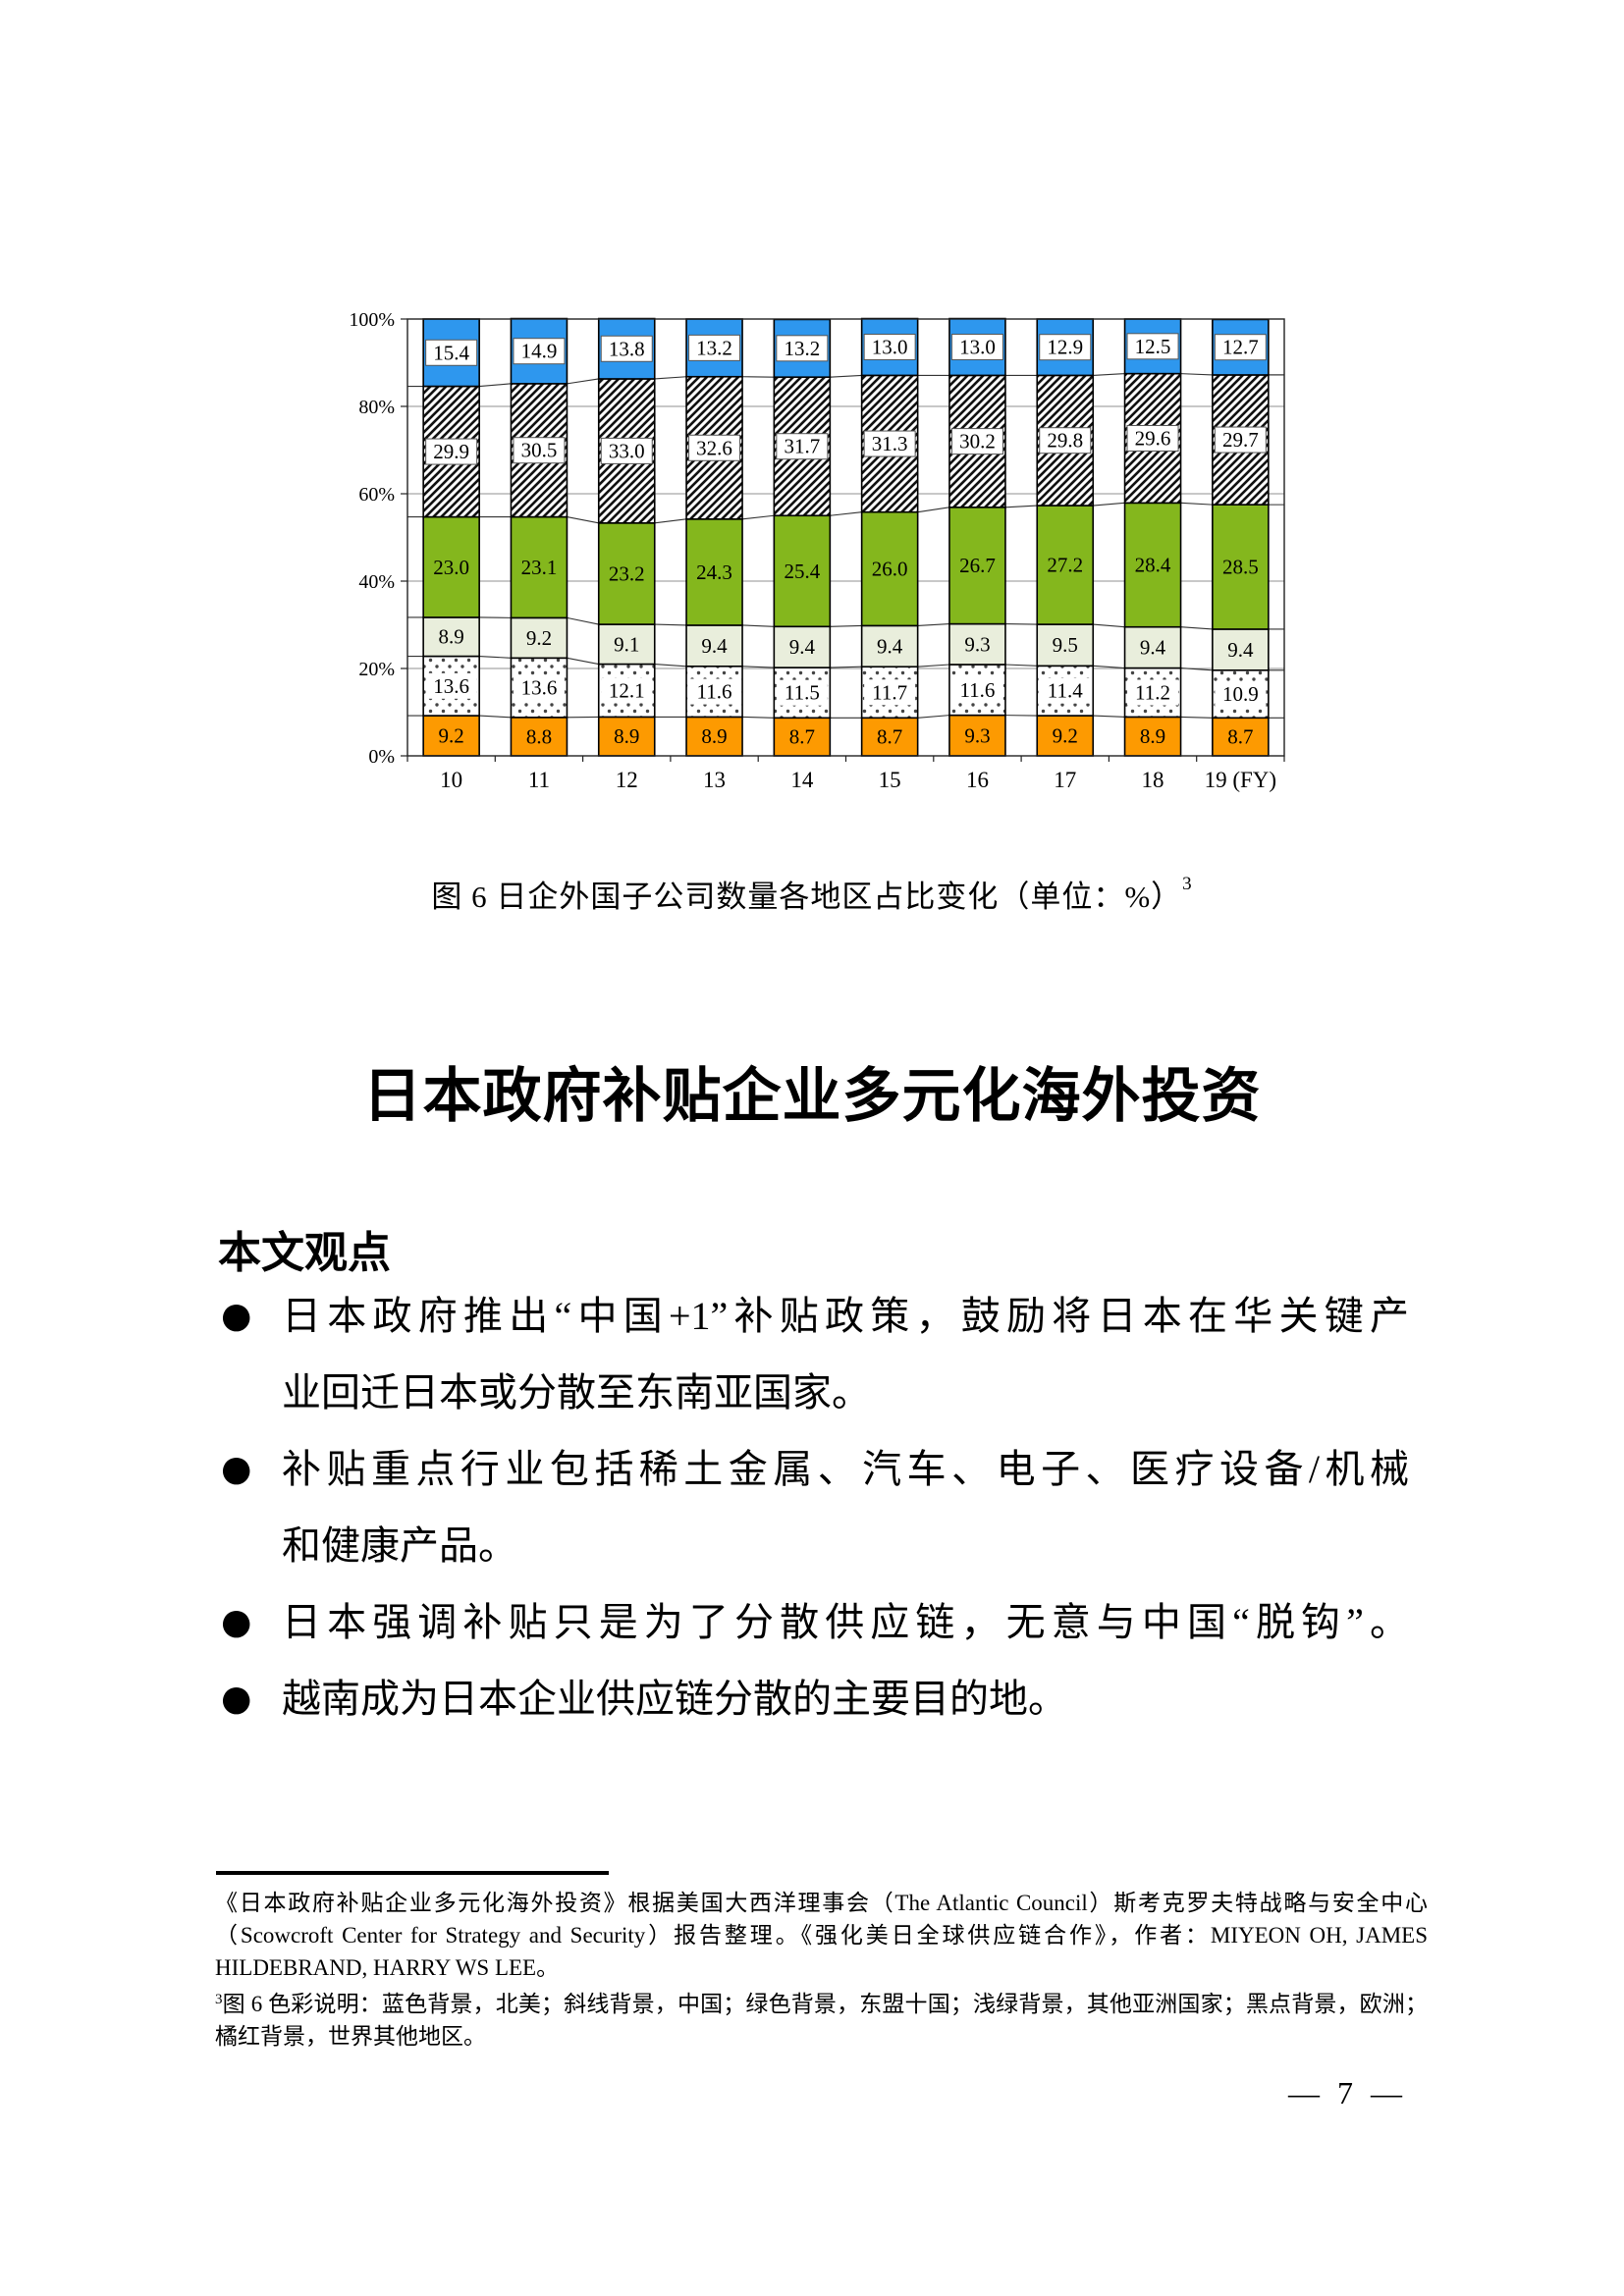 This screenshot has height=2296, width=1624. Describe the element at coordinates (451, 353) in the screenshot. I see `bar-value-label: 15.4` at that location.